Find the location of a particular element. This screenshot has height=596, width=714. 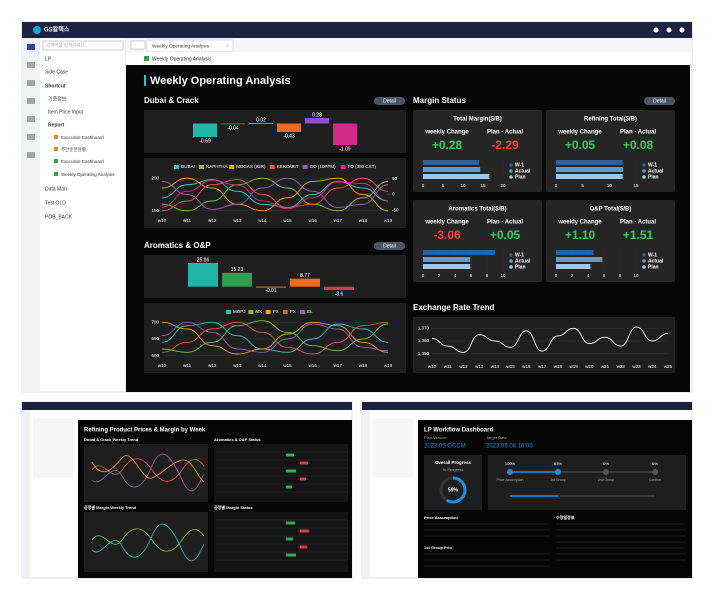

value-label: 0.28 is located at coordinates (317, 115).